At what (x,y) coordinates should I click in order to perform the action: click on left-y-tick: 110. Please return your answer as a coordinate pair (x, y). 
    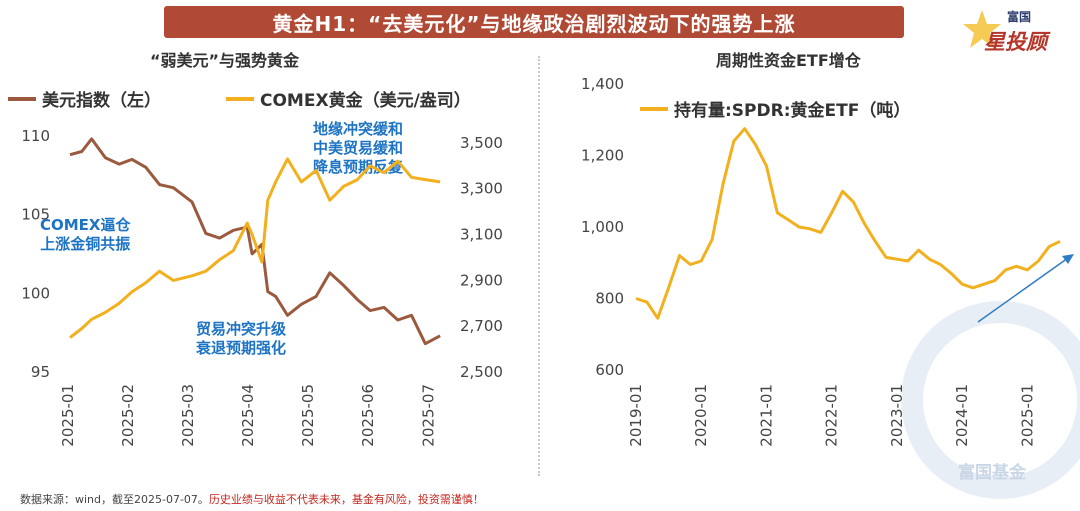
    Looking at the image, I should click on (35, 136).